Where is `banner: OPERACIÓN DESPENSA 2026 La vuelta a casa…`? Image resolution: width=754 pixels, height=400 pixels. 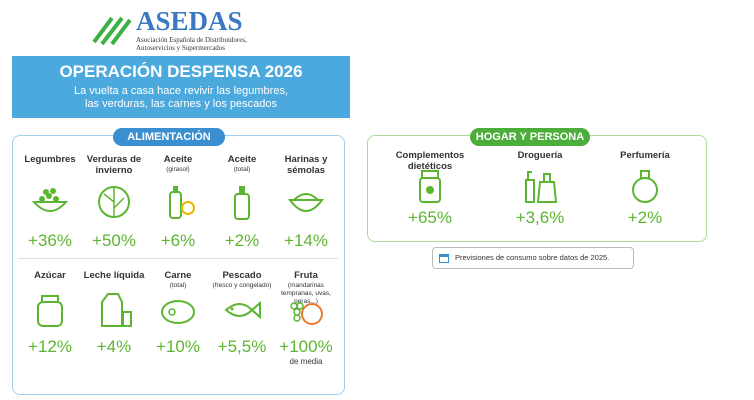
banner: OPERACIÓN DESPENSA 2026 La vuelta a casa… is located at coordinates (181, 87).